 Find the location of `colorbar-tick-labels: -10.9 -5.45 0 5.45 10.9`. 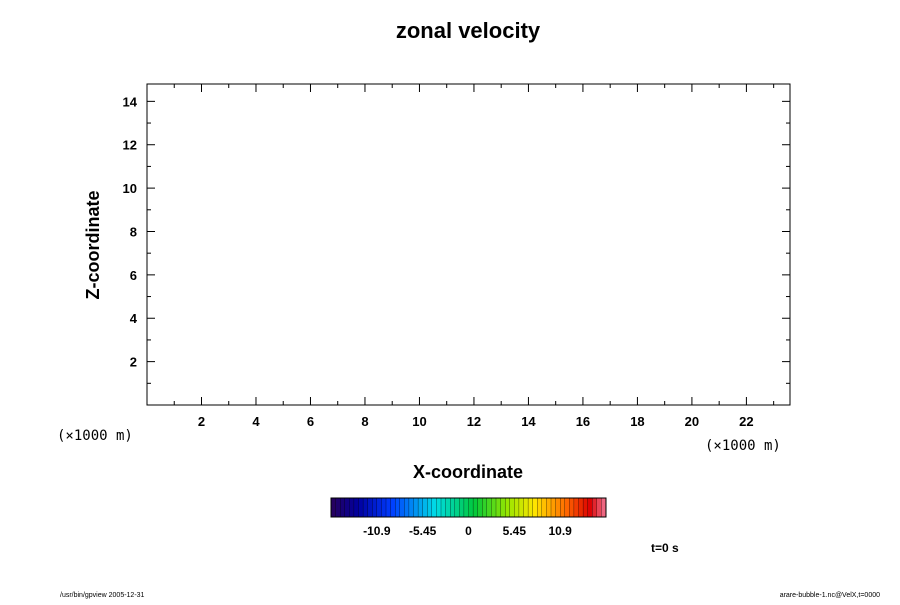

colorbar-tick-labels: -10.9 -5.45 0 5.45 10.9 is located at coordinates (467, 531).